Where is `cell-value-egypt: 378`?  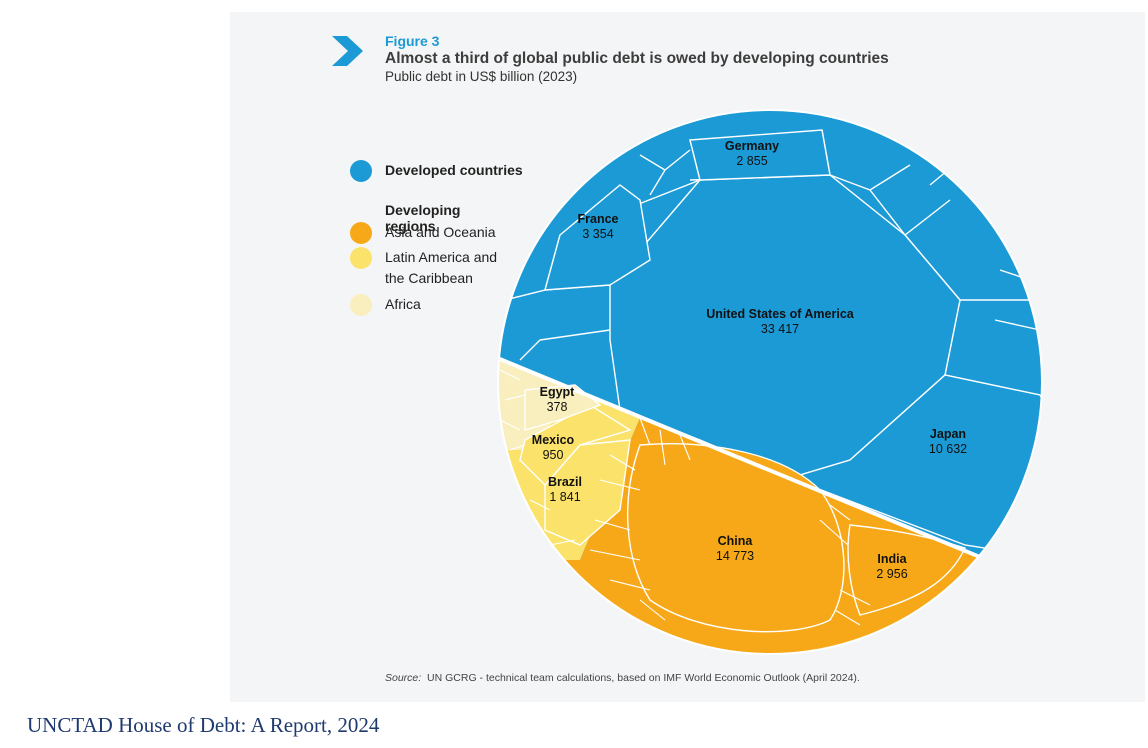 cell-value-egypt: 378 is located at coordinates (557, 407).